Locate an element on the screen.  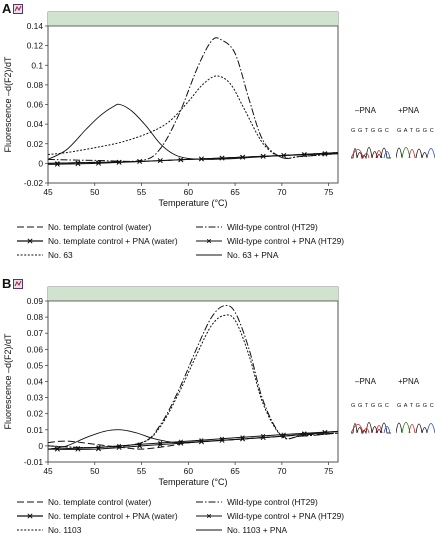
x-tick-label: 70 is located at coordinates (282, 471).